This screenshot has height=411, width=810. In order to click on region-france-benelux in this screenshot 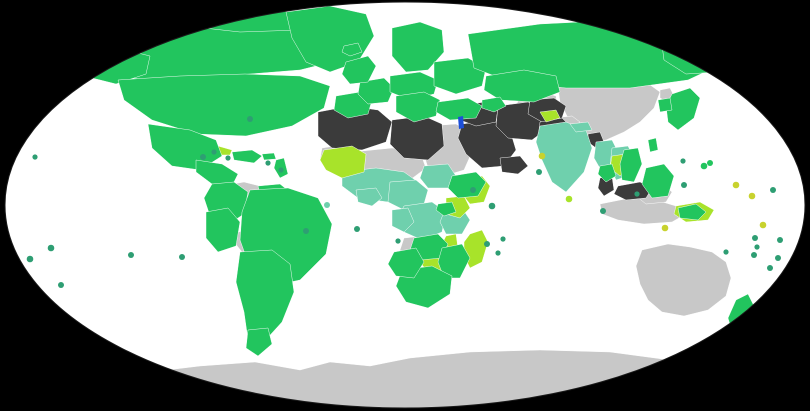, I will do `click(376, 91)`.